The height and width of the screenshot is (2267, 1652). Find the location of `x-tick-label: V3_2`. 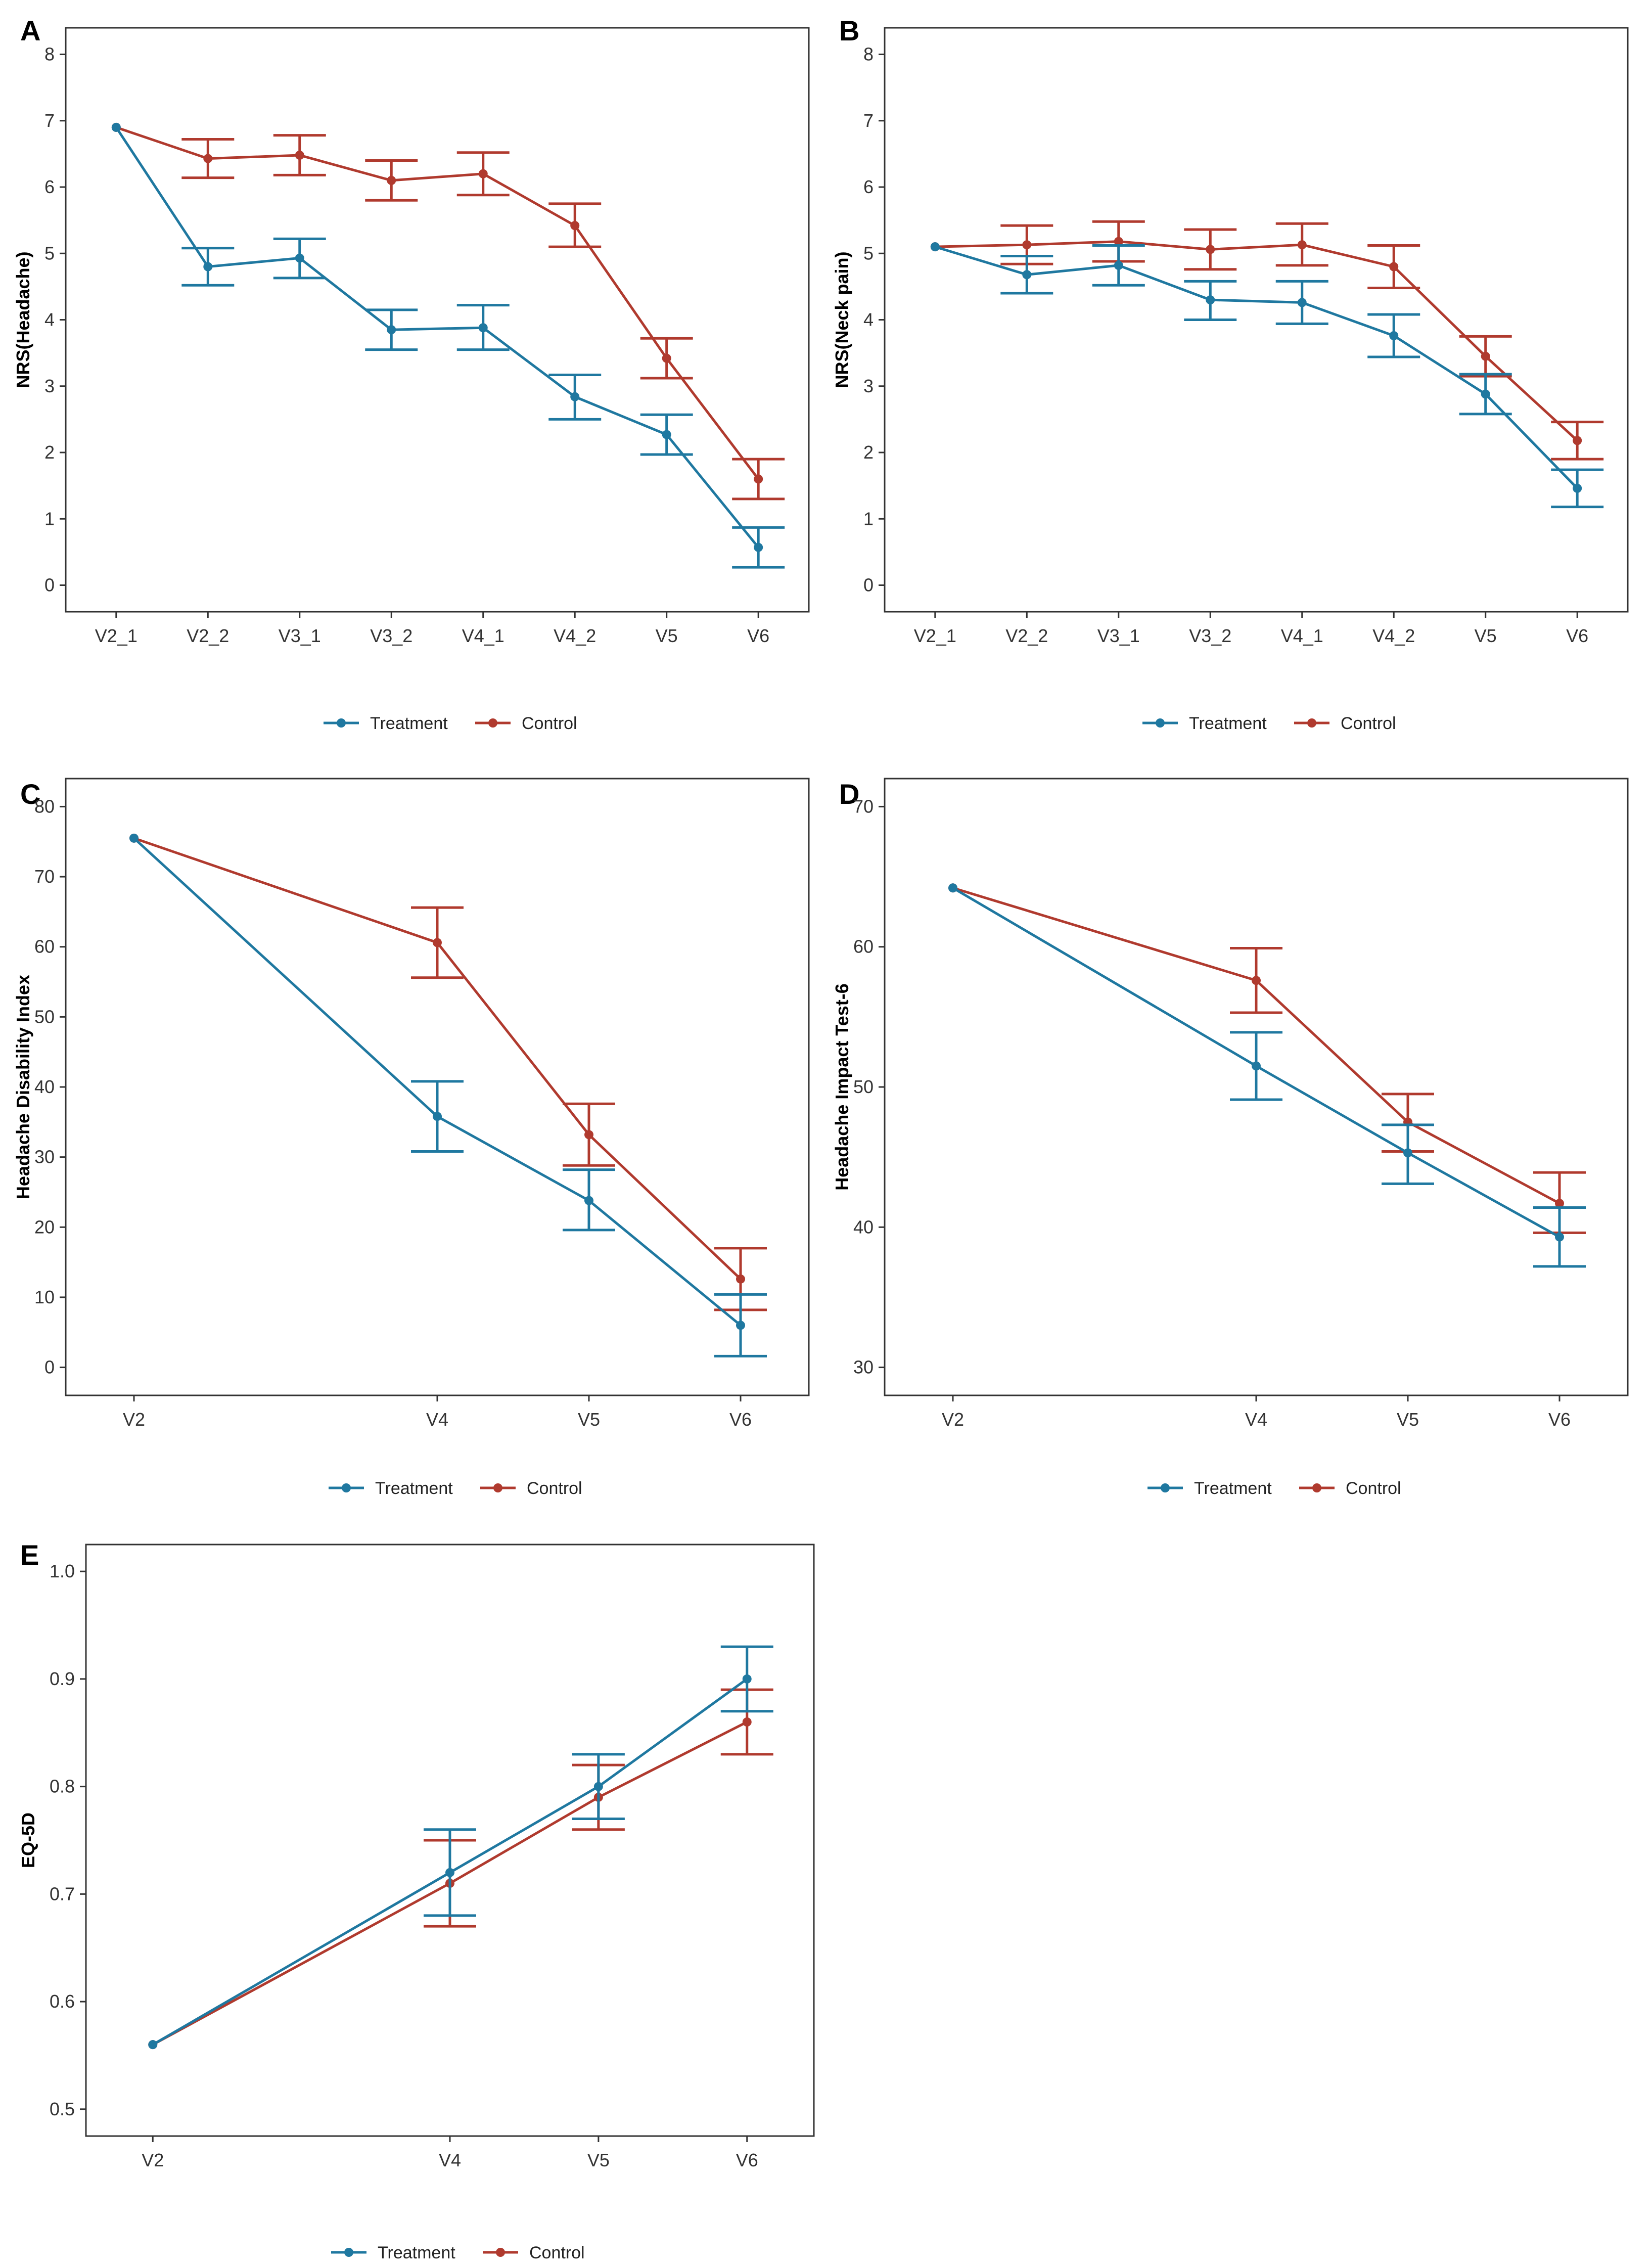

x-tick-label: V3_2 is located at coordinates (1210, 635).